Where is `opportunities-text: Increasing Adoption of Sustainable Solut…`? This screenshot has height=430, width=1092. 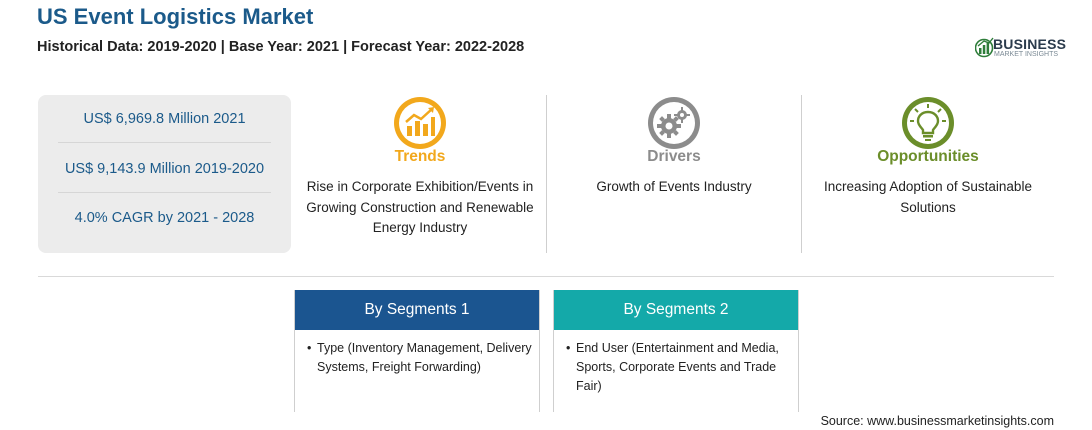
opportunities-text: Increasing Adoption of Sustainable Solut… is located at coordinates (928, 197).